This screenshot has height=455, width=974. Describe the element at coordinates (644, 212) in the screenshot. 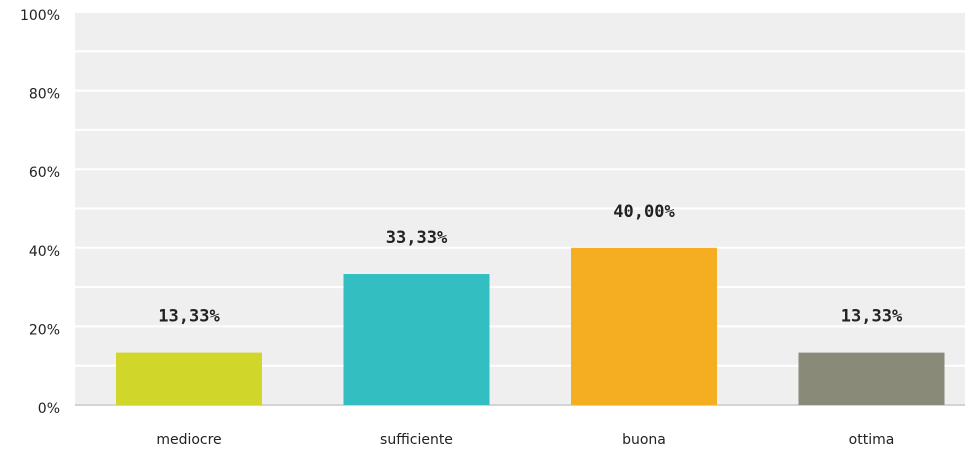

I see `value-label: 40,00%` at that location.